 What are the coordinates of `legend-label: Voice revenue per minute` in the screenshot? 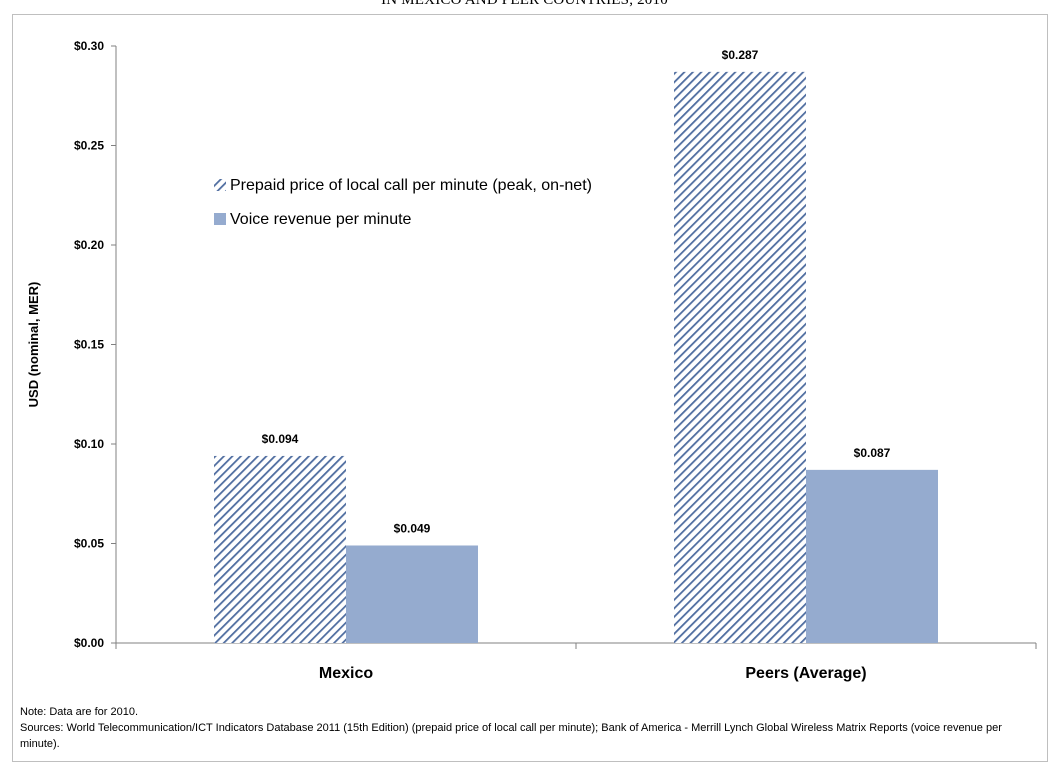 It's located at (321, 219).